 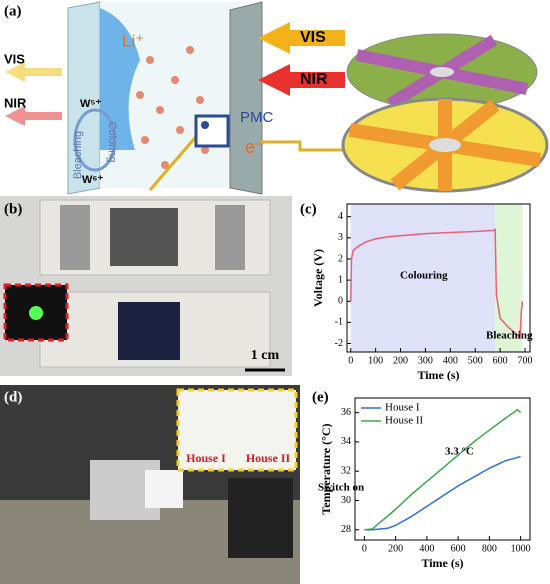 What do you see at coordinates (521, 548) in the screenshot?
I see `x-tick-label: 1000` at bounding box center [521, 548].